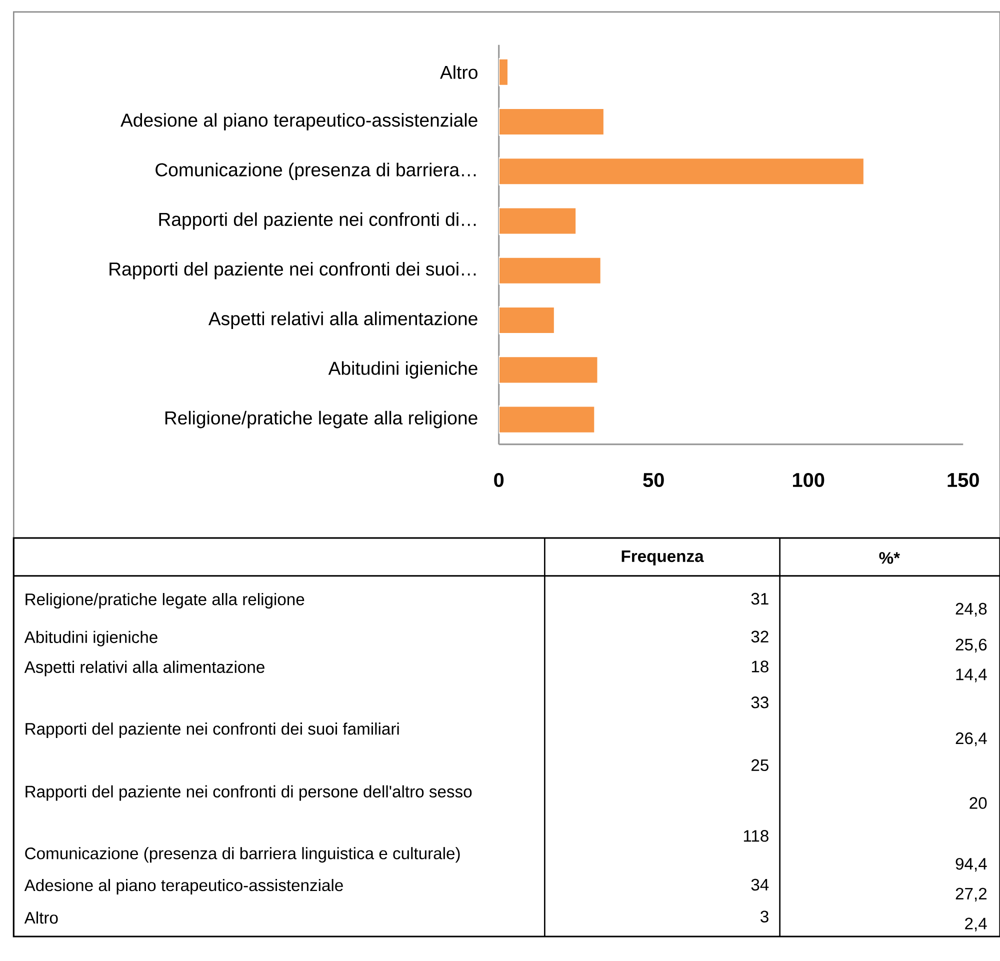  Describe the element at coordinates (760, 765) in the screenshot. I see `text: 25` at that location.